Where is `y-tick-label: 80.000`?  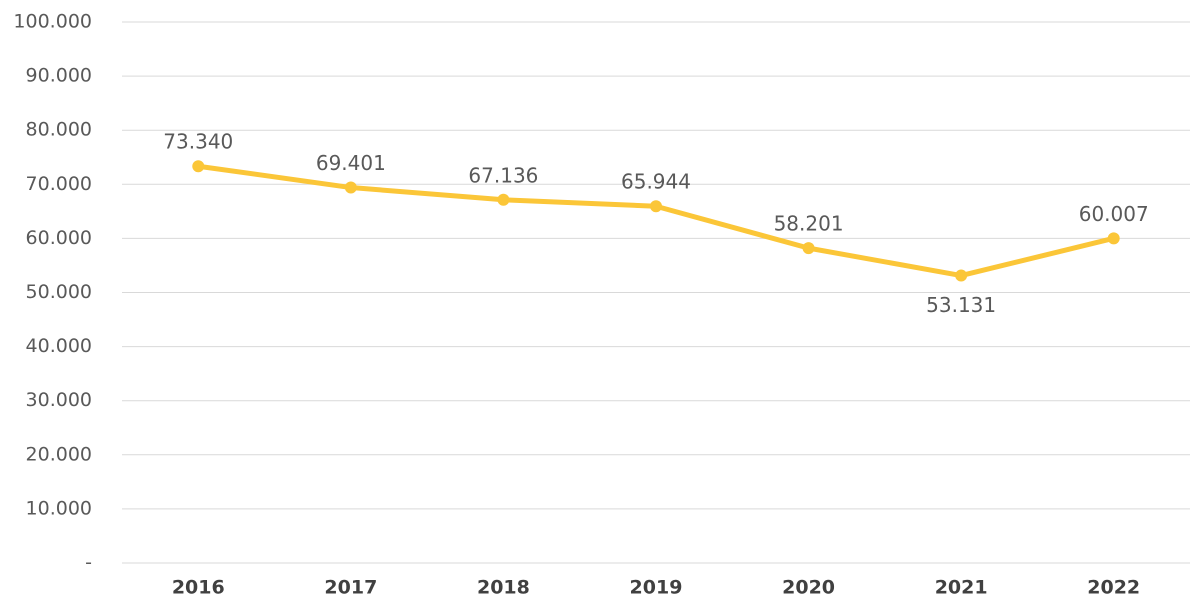 y-tick-label: 80.000 is located at coordinates (59, 130).